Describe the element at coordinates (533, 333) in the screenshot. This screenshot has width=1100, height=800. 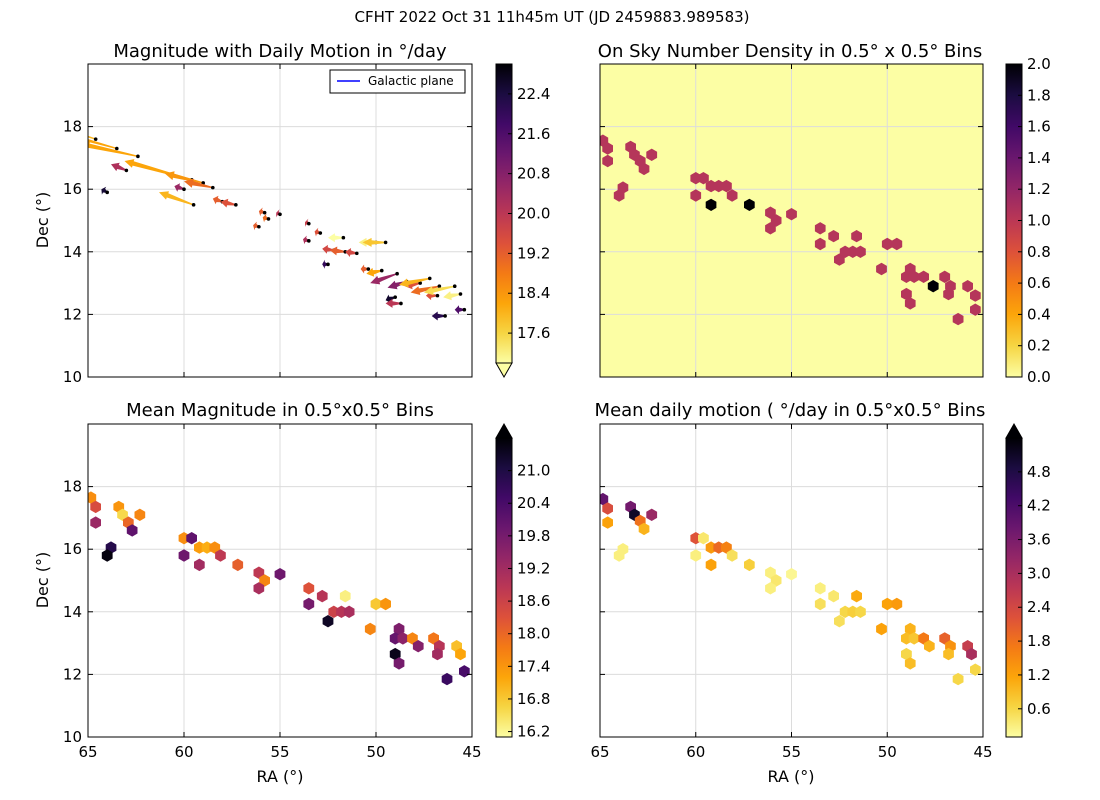
I see `colorbar-tick-label: 17.6` at that location.